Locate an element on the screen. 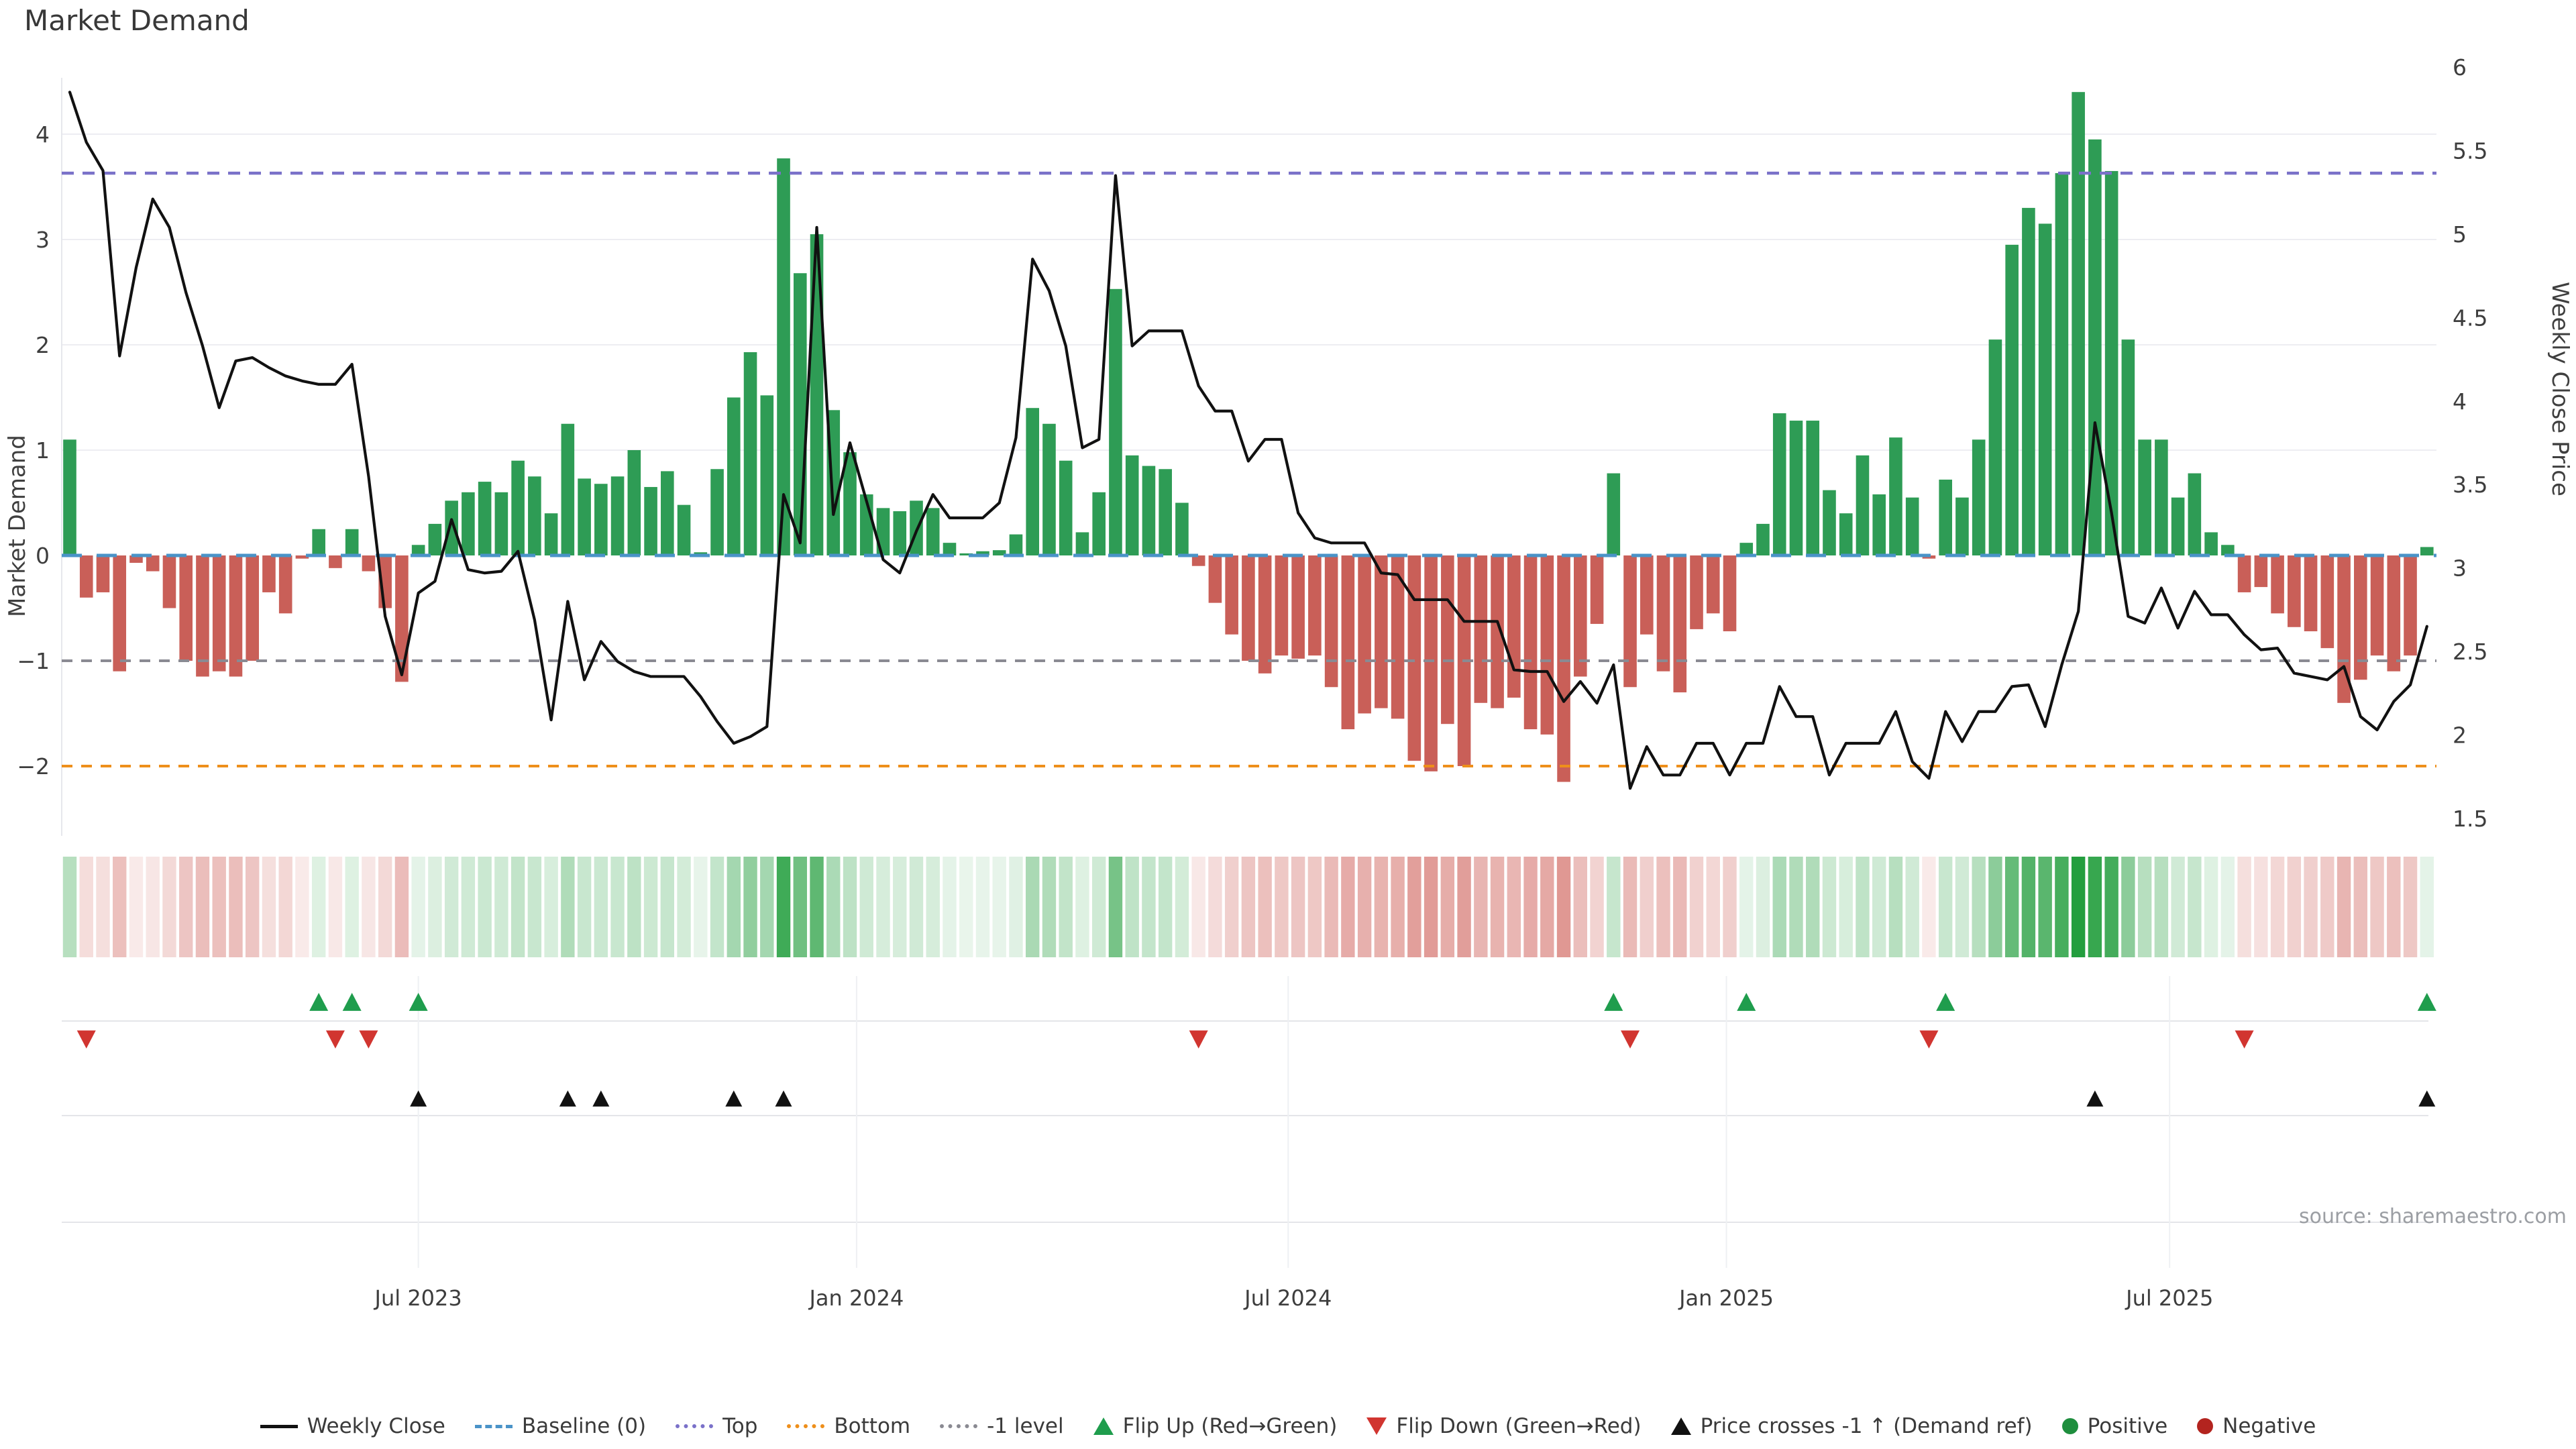 This screenshot has height=1449, width=2576. right-axis-tick: 3.5 is located at coordinates (2470, 485).